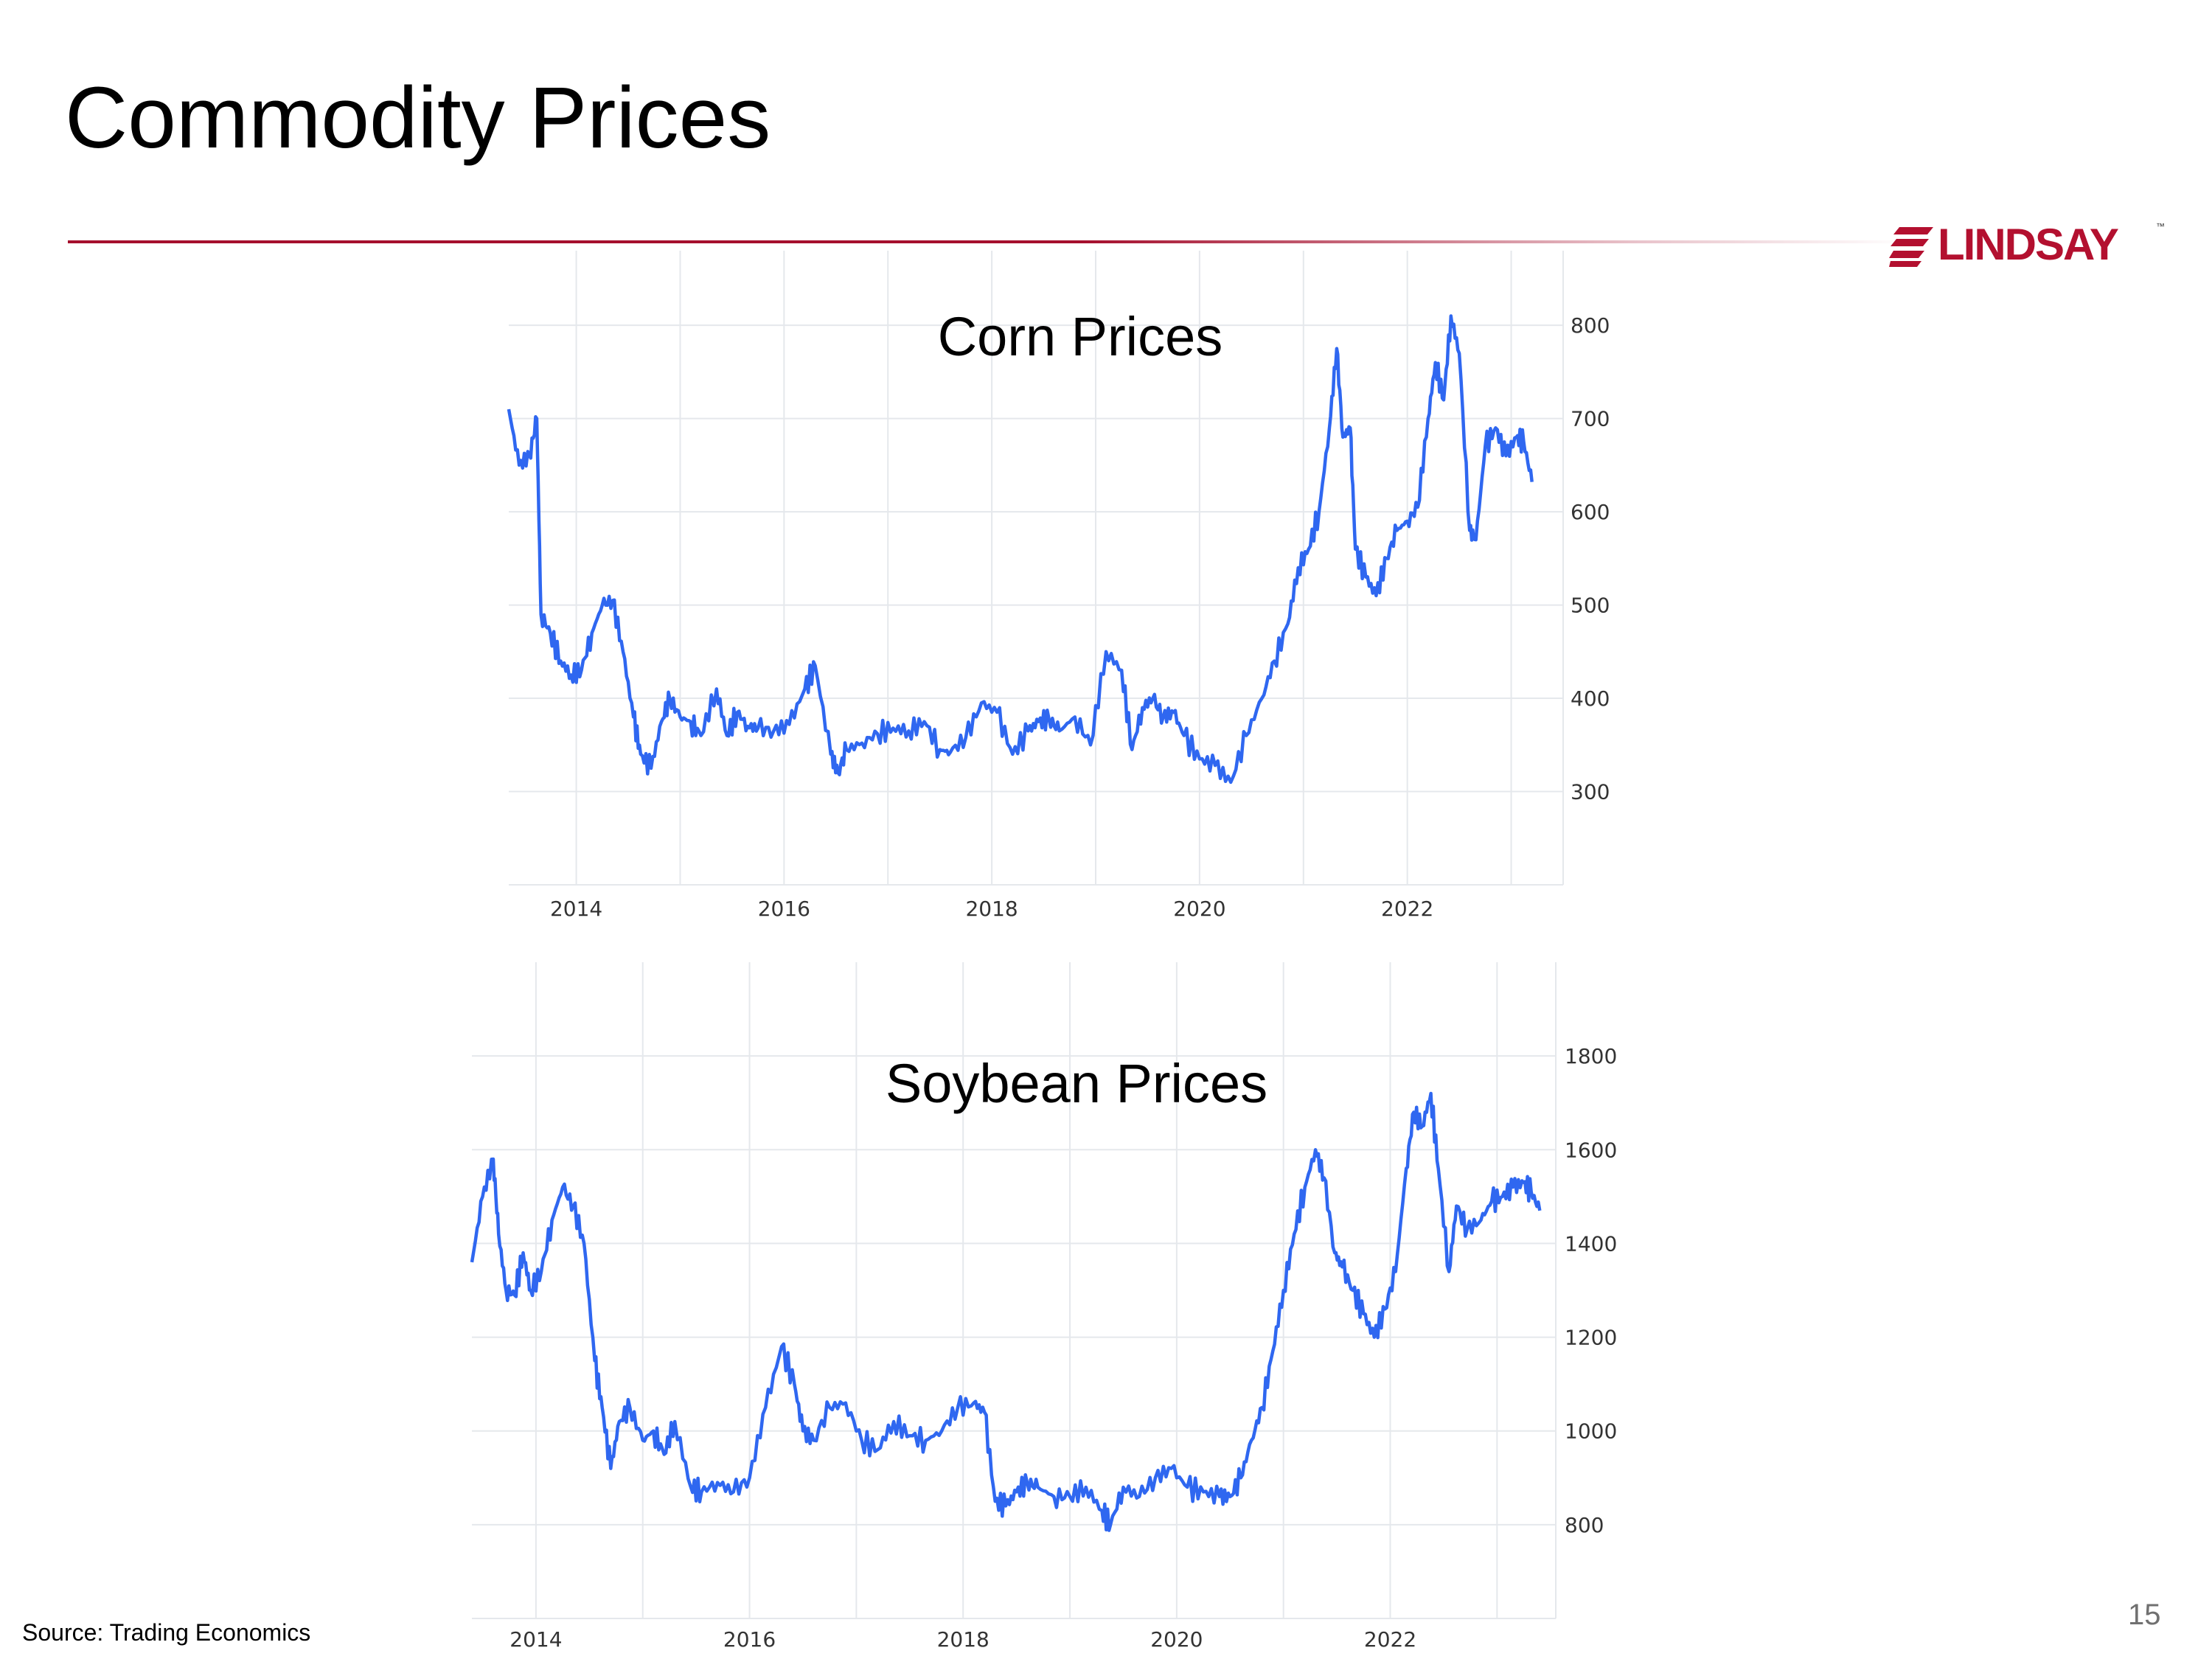  I want to click on corn-x-tick-2016: 2016, so click(784, 909).